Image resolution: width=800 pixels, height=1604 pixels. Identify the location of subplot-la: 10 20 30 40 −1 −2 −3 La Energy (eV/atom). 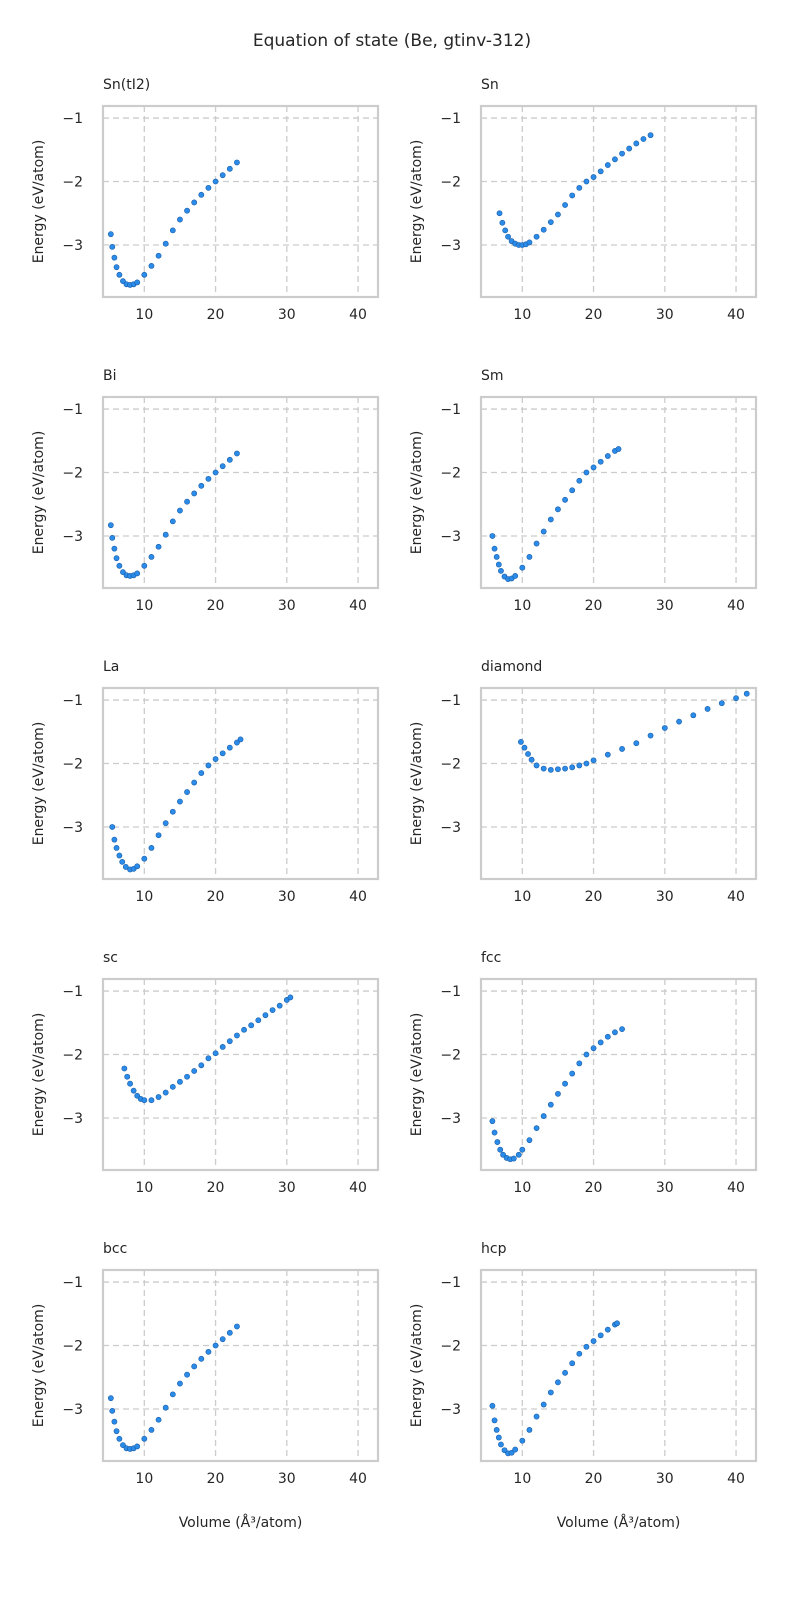
(205, 782).